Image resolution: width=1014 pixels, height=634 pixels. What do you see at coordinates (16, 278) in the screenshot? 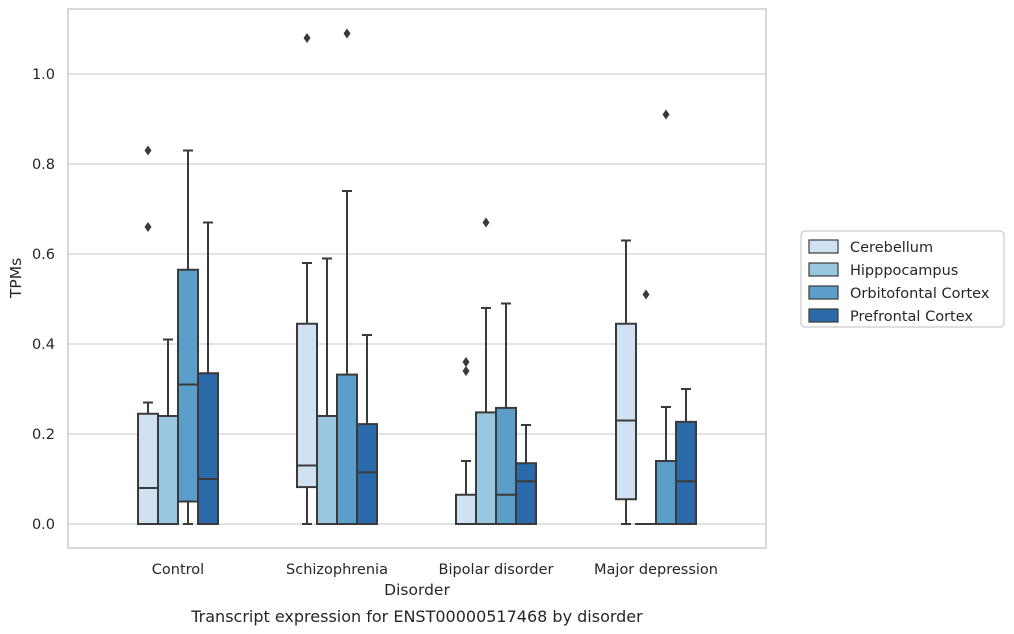
I see `y-axis-label: TPMs` at bounding box center [16, 278].